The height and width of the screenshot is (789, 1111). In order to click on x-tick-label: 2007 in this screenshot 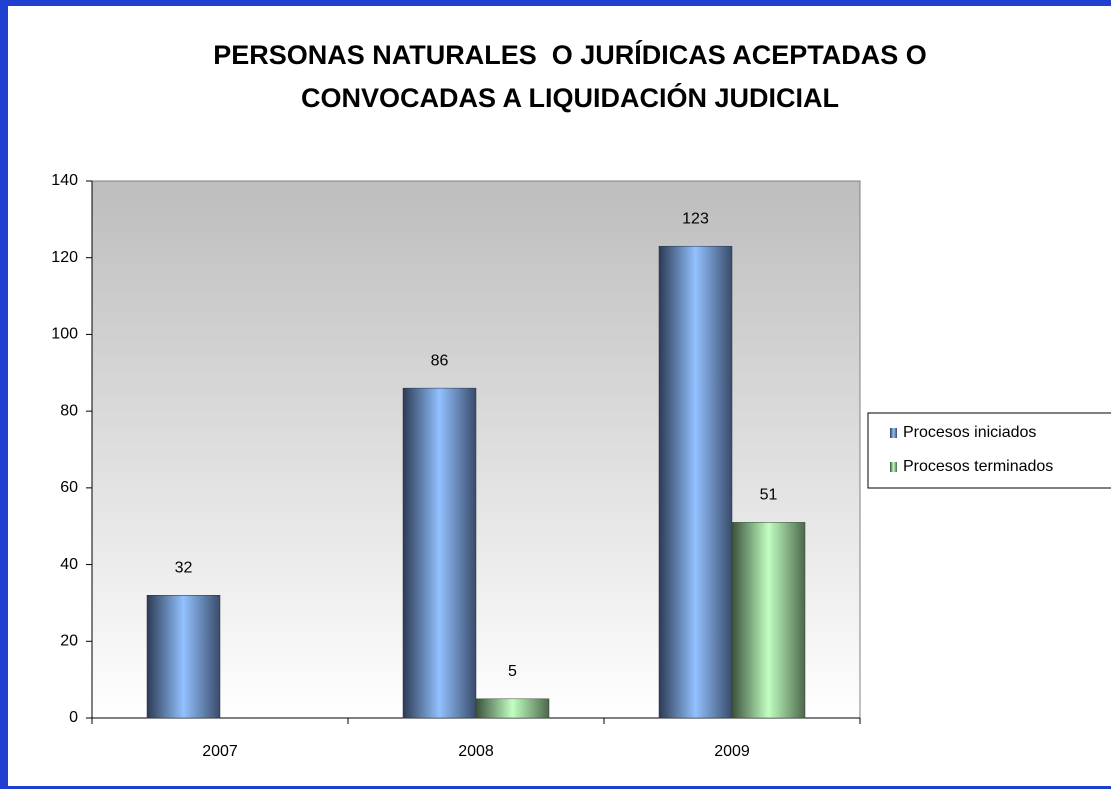, I will do `click(220, 751)`.